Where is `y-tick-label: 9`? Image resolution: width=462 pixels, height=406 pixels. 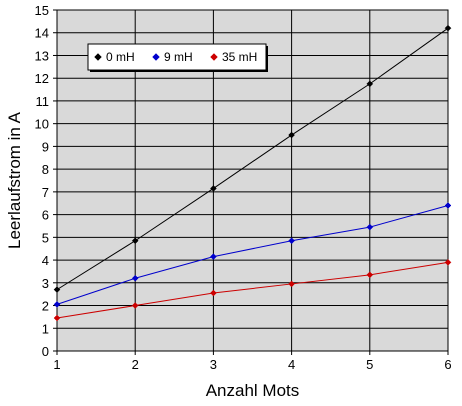 y-tick-label: 9 is located at coordinates (45, 146).